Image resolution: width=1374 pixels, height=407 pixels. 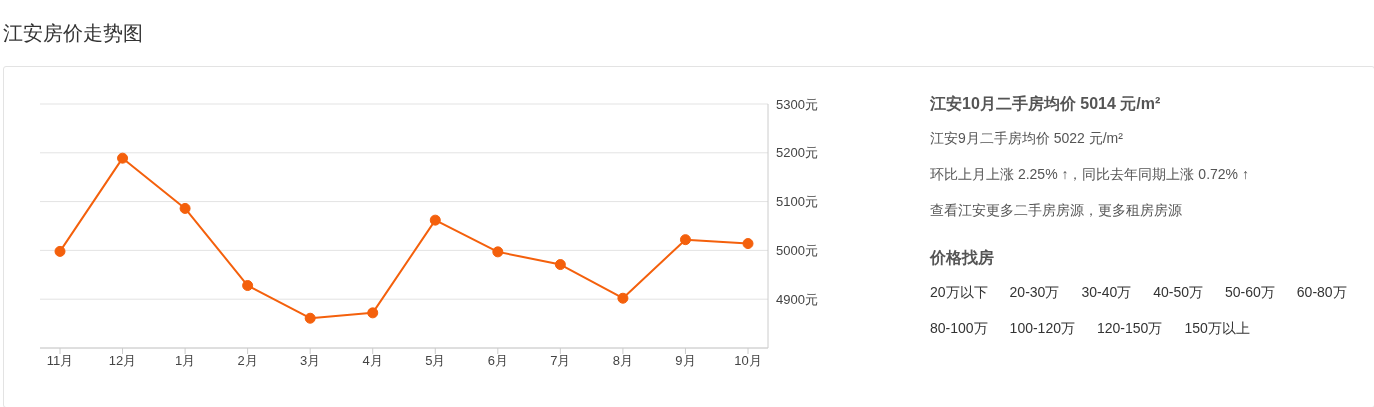 What do you see at coordinates (497, 361) in the screenshot?
I see `x-tick-label: 6月` at bounding box center [497, 361].